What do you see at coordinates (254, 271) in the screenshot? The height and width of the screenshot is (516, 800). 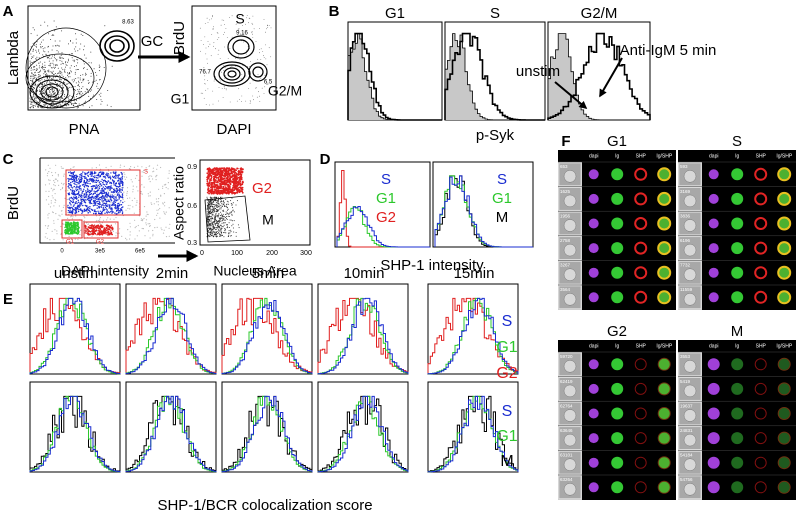 I see `x-axis-label: Nucleus Area` at bounding box center [254, 271].